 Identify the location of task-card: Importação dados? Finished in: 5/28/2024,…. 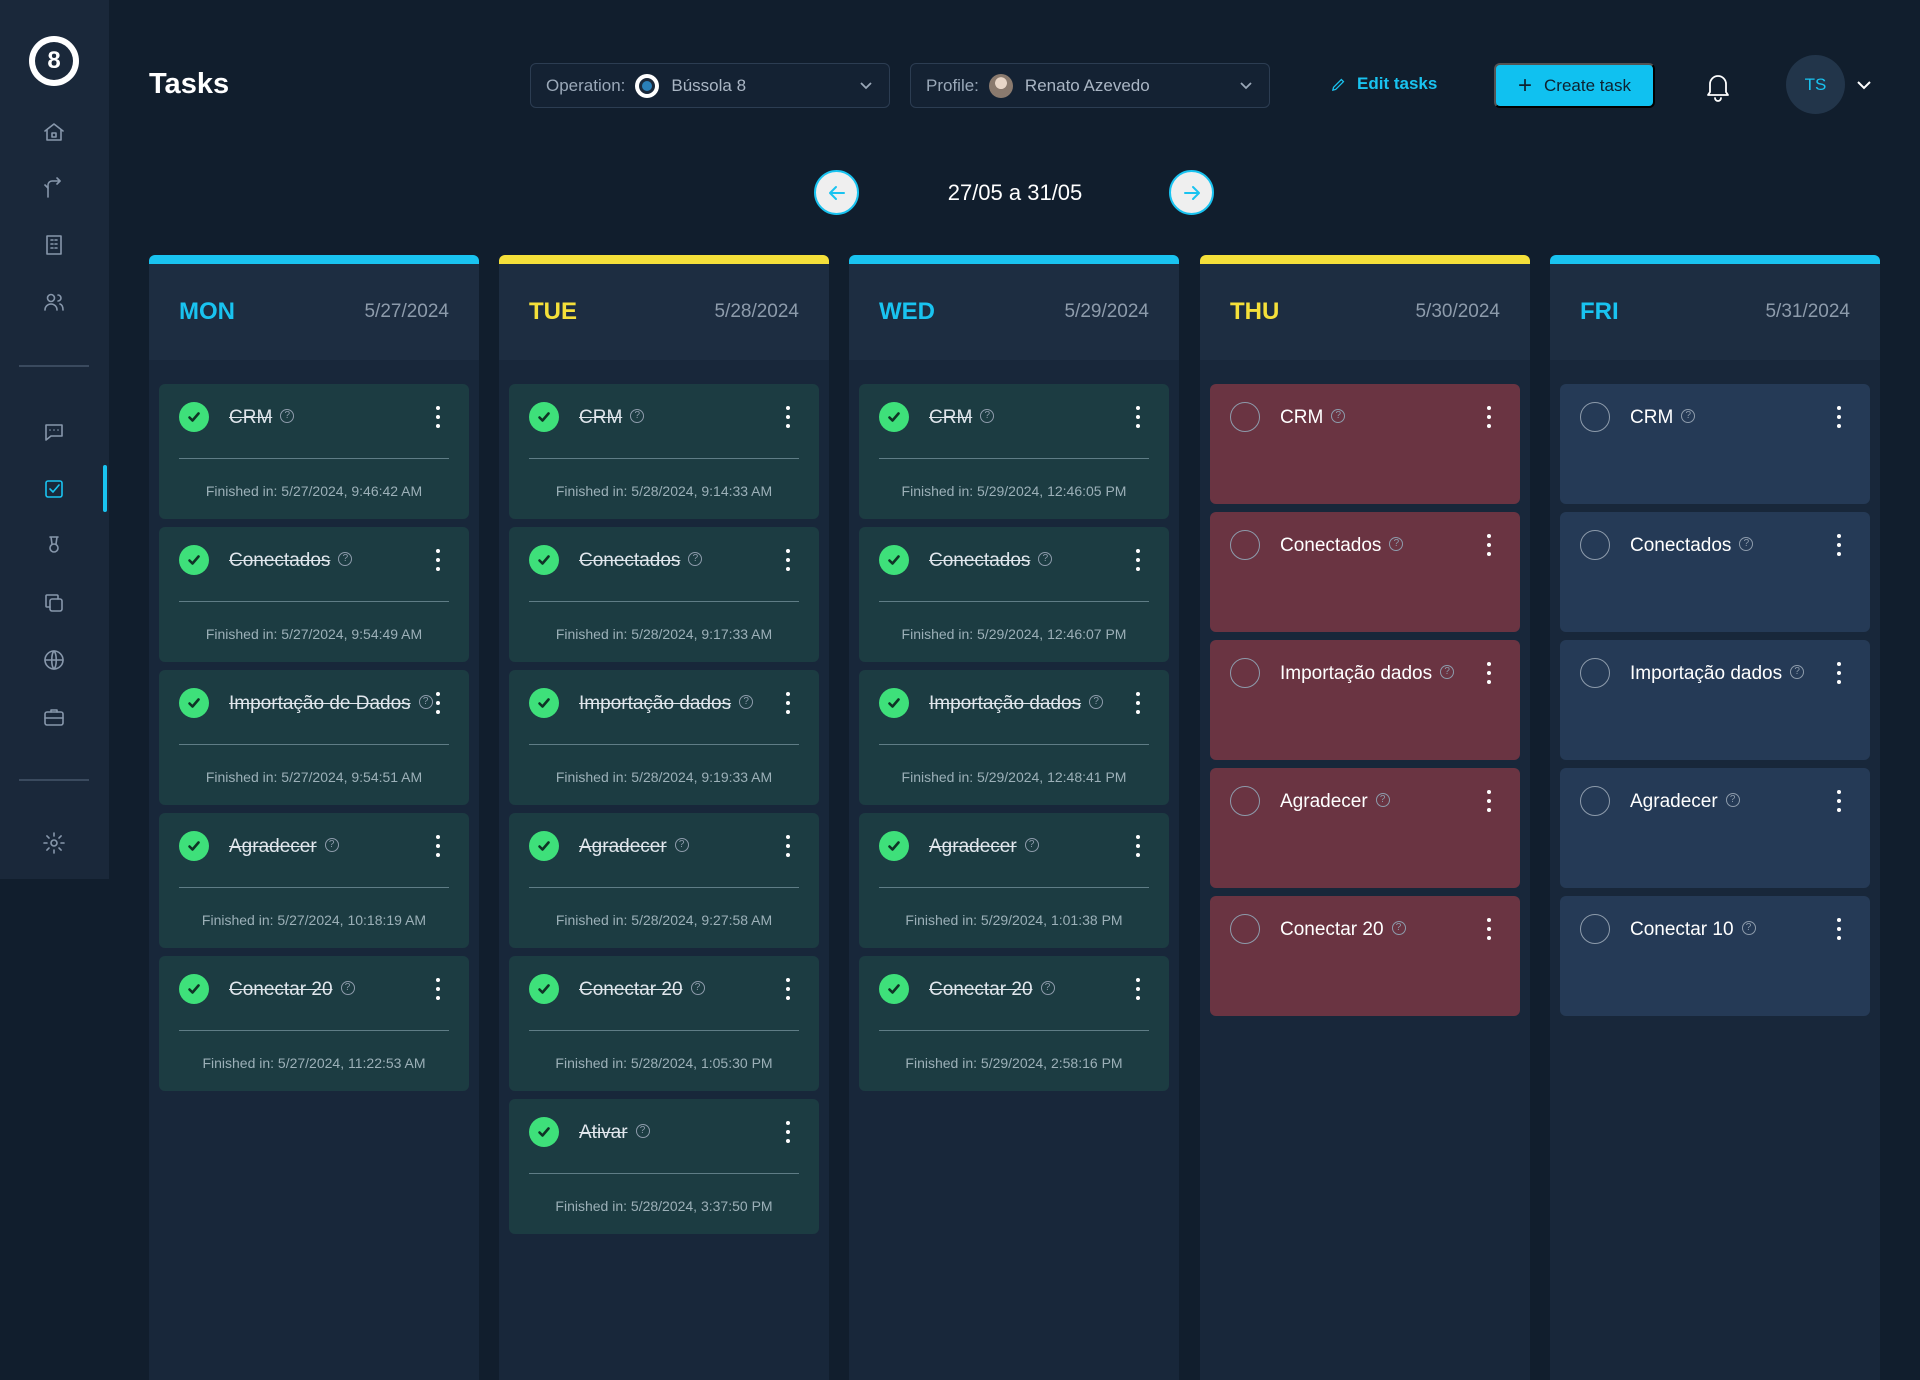
(664, 737).